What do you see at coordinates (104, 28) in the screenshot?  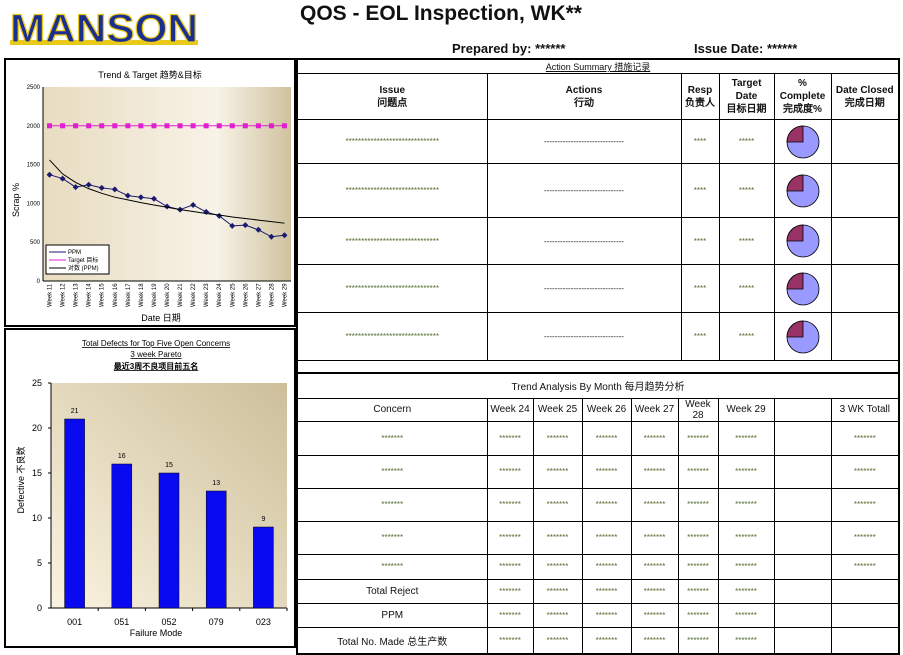 I see `manson-logo: MANSON` at bounding box center [104, 28].